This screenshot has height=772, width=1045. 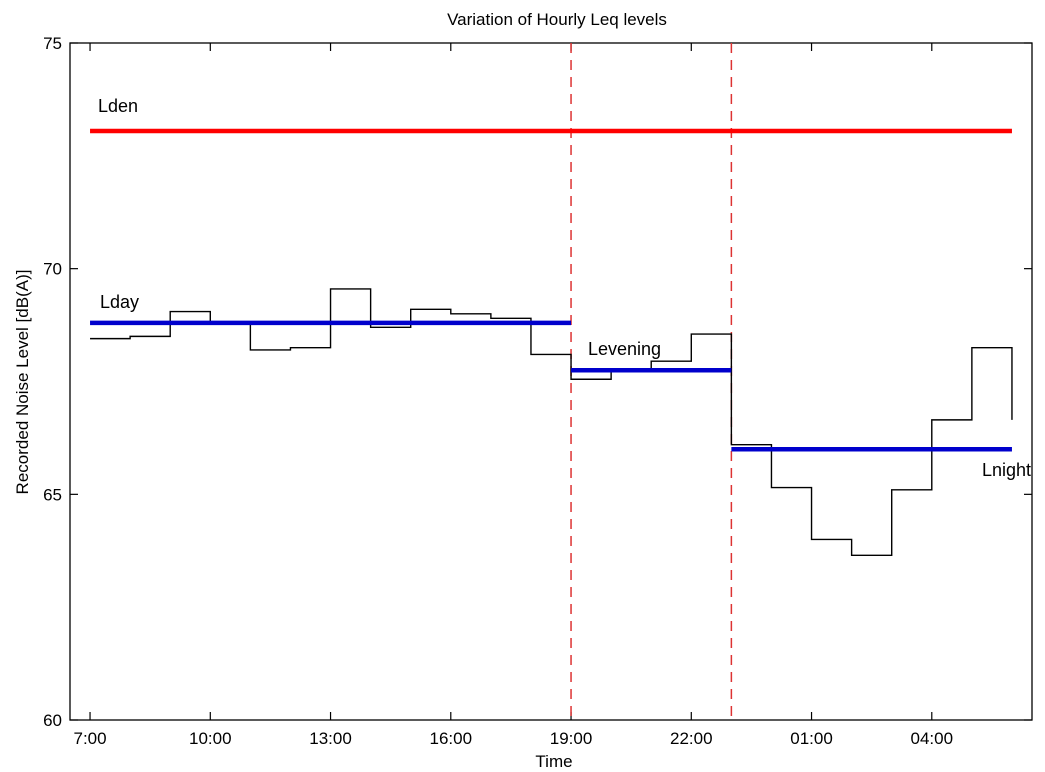 What do you see at coordinates (932, 738) in the screenshot?
I see `x-tick-label: 04:00` at bounding box center [932, 738].